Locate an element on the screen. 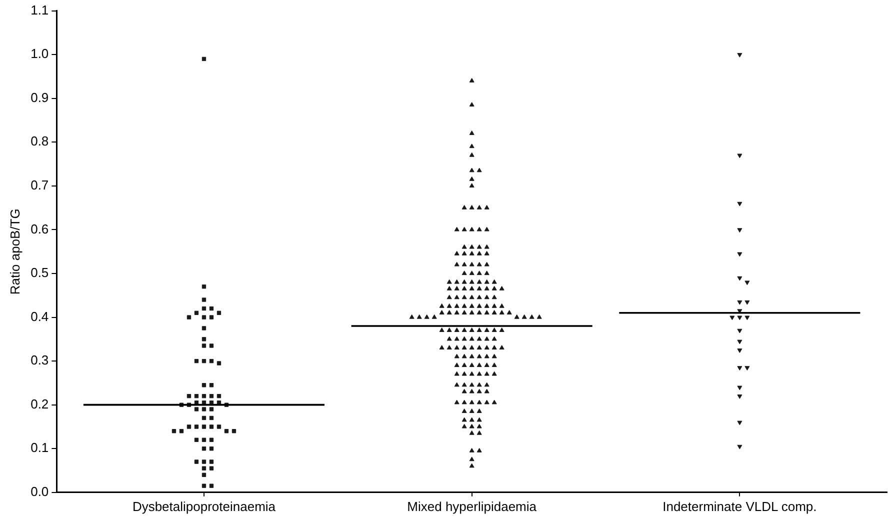 The image size is (895, 522). y-tick-label: 0.5 is located at coordinates (39, 272).